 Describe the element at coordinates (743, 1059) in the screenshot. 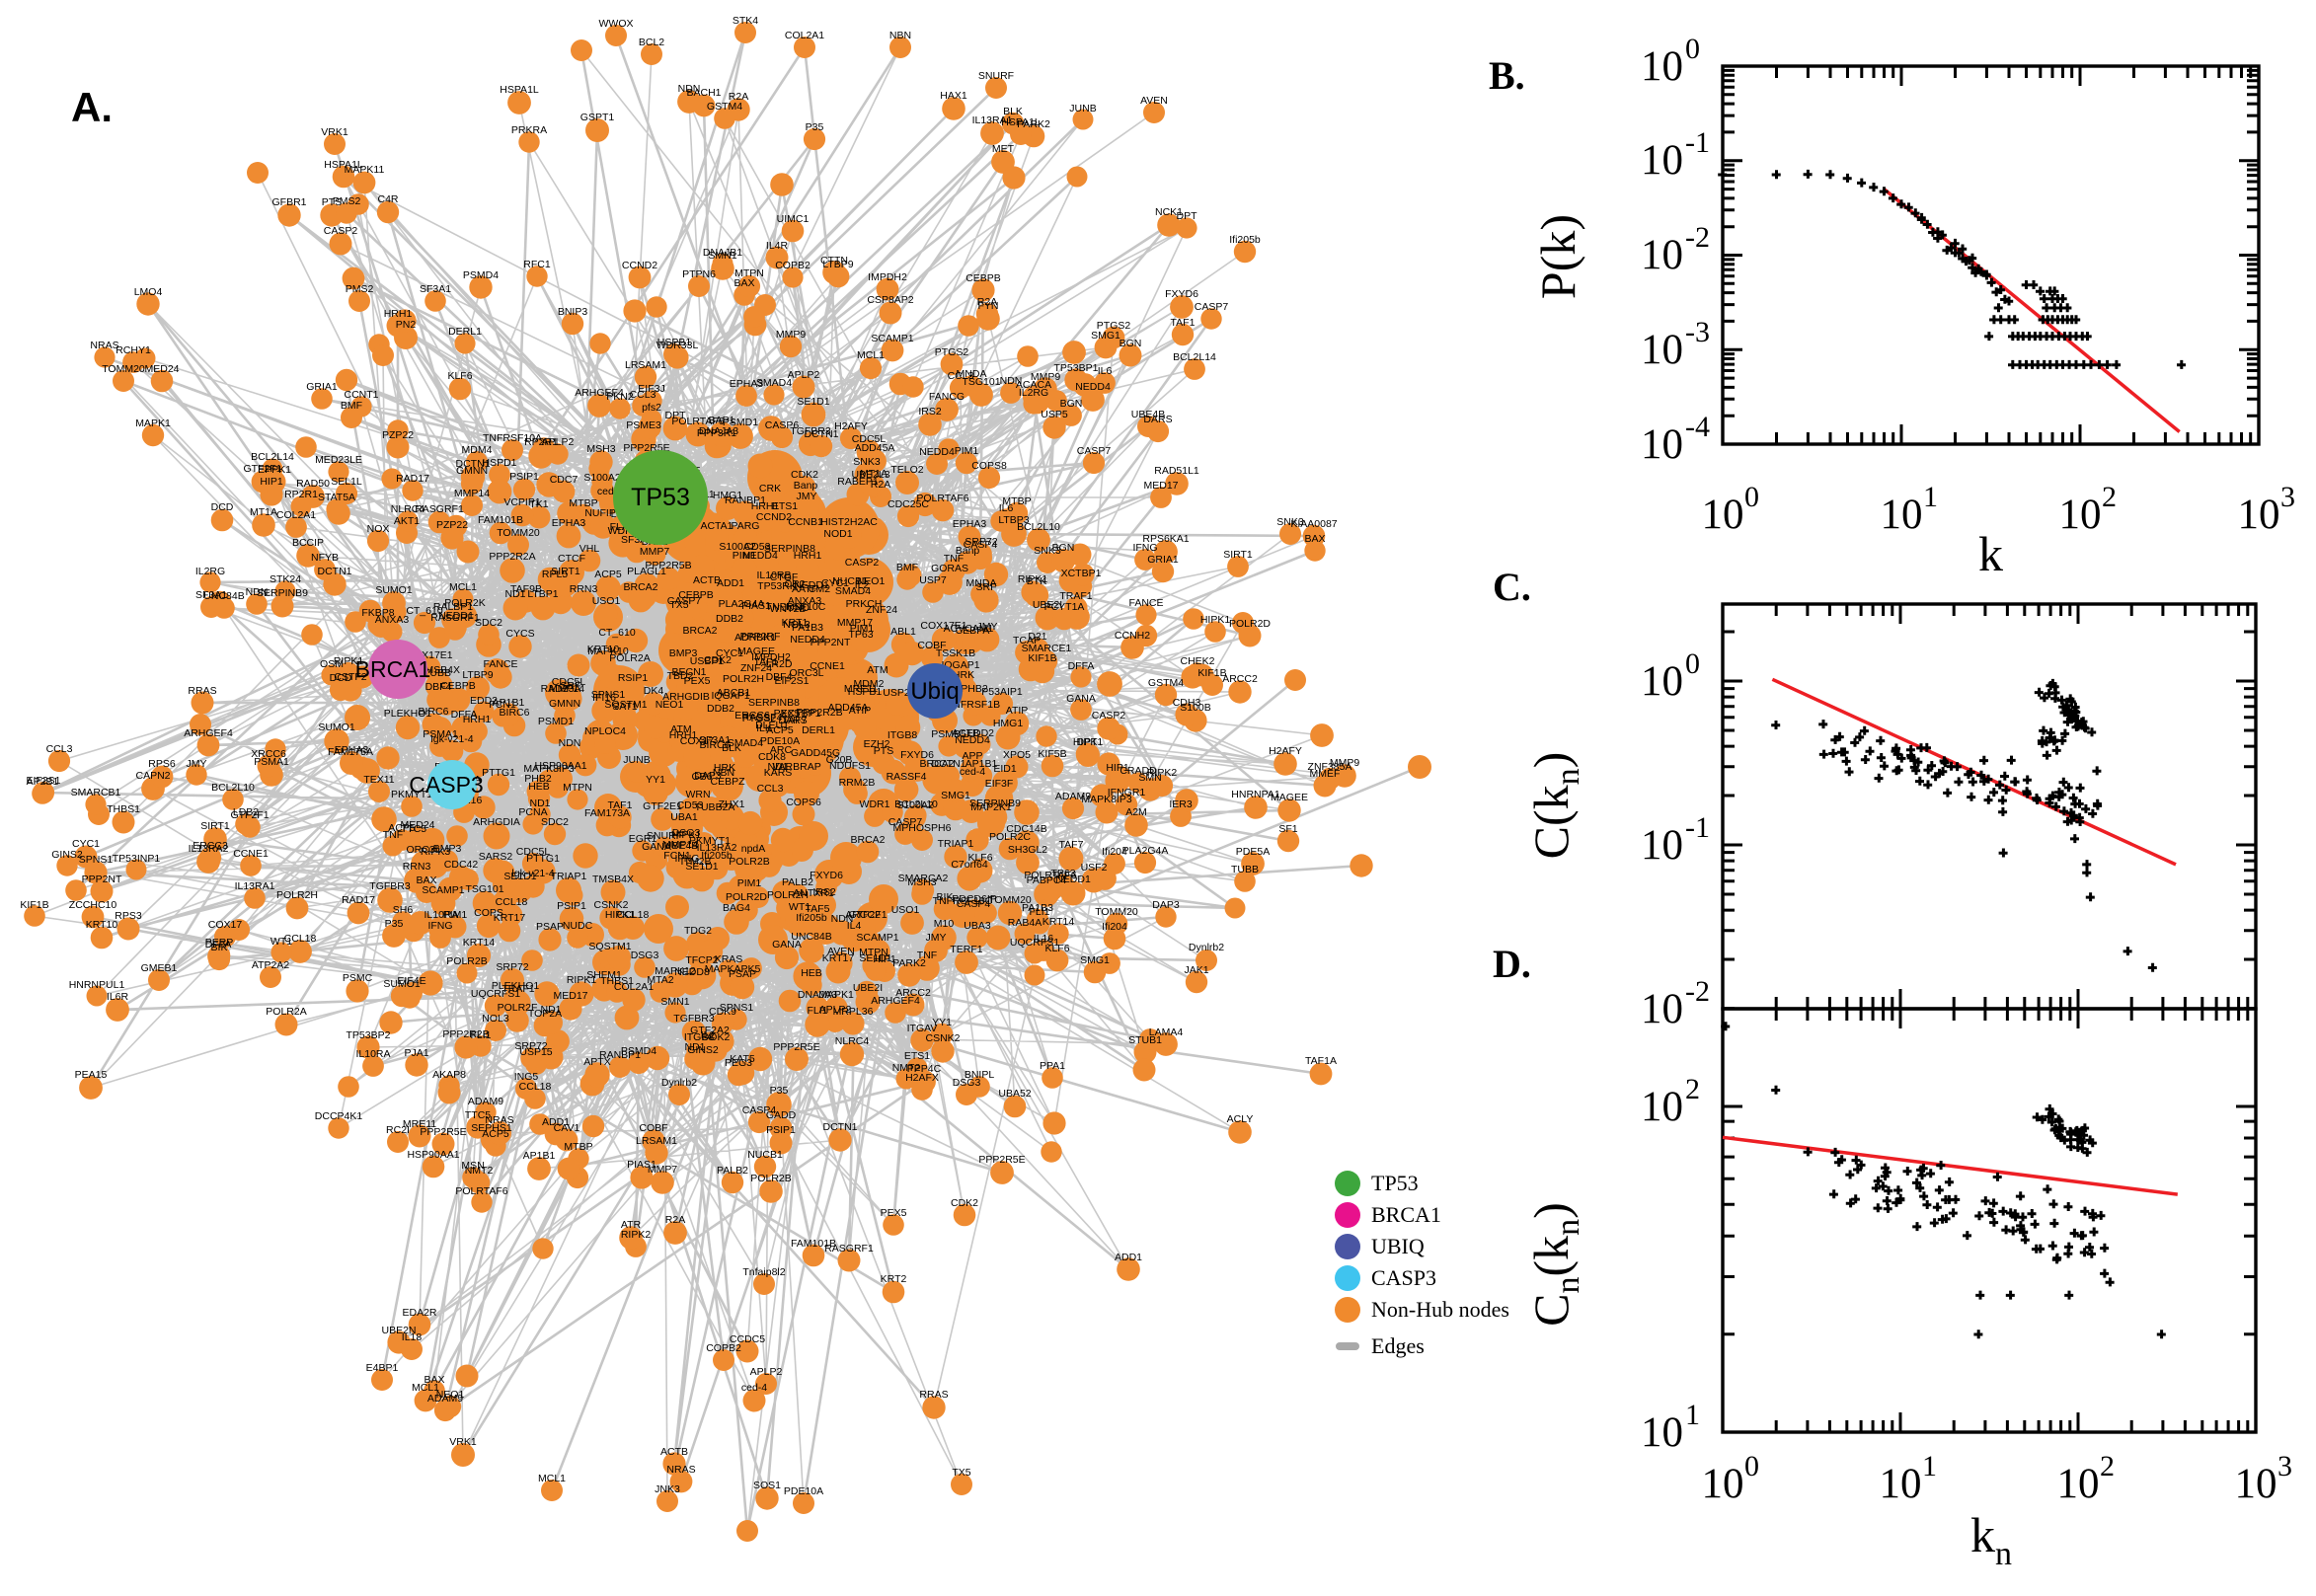

I see `svg-text: KAT5` at that location.